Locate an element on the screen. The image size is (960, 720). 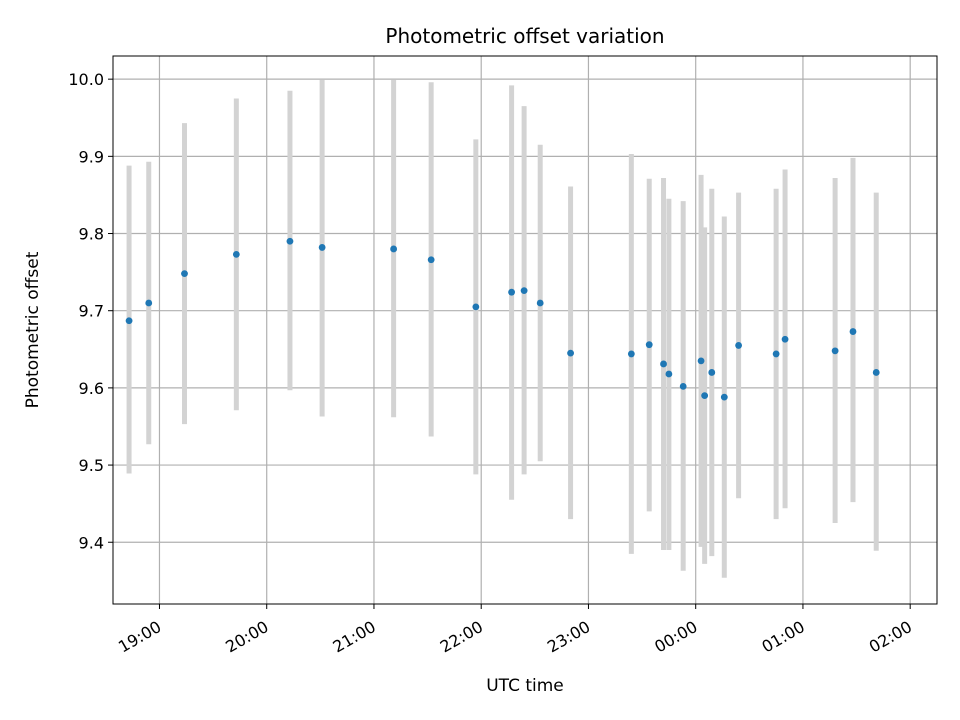
y-tick-label: 9.7 is located at coordinates (91, 311).